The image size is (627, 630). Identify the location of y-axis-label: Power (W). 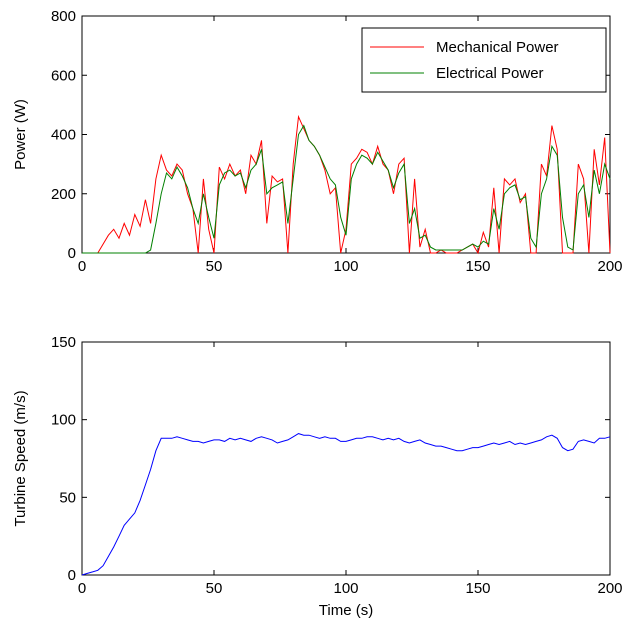
(20, 134).